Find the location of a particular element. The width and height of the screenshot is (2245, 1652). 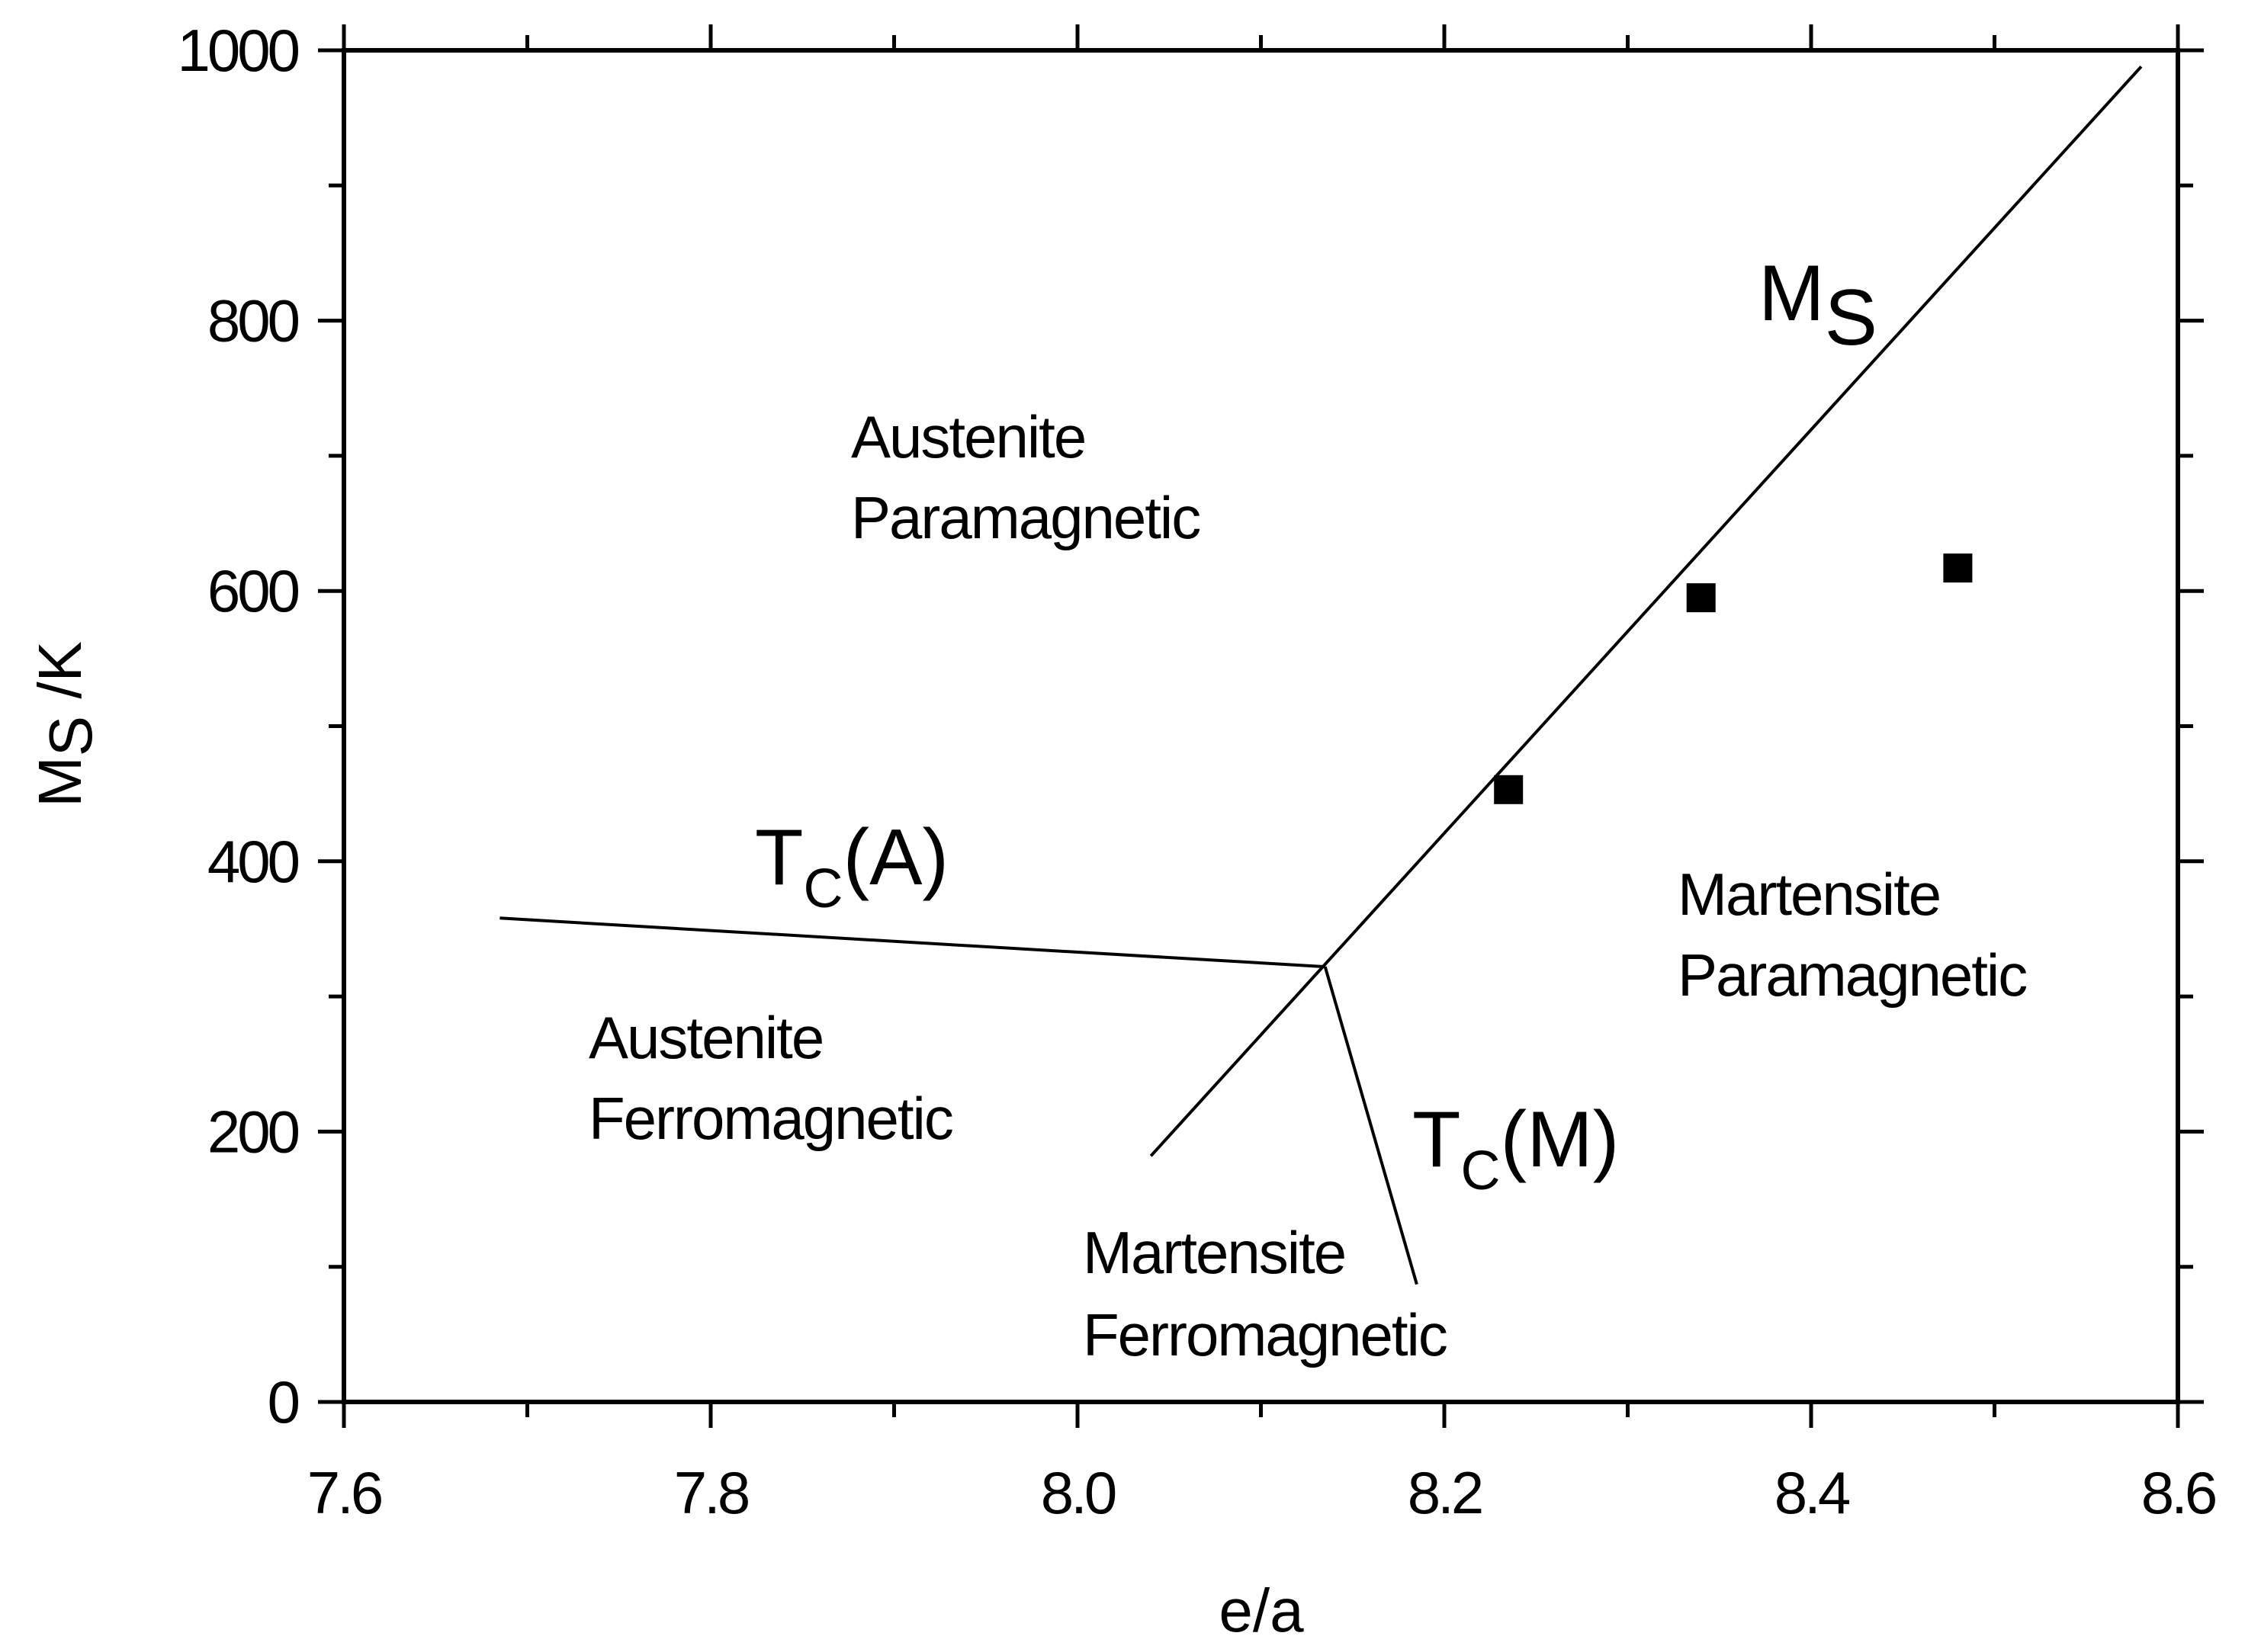

region-label-austenite-ferromagnetic-line2: Ferromagnetic is located at coordinates (770, 1118).